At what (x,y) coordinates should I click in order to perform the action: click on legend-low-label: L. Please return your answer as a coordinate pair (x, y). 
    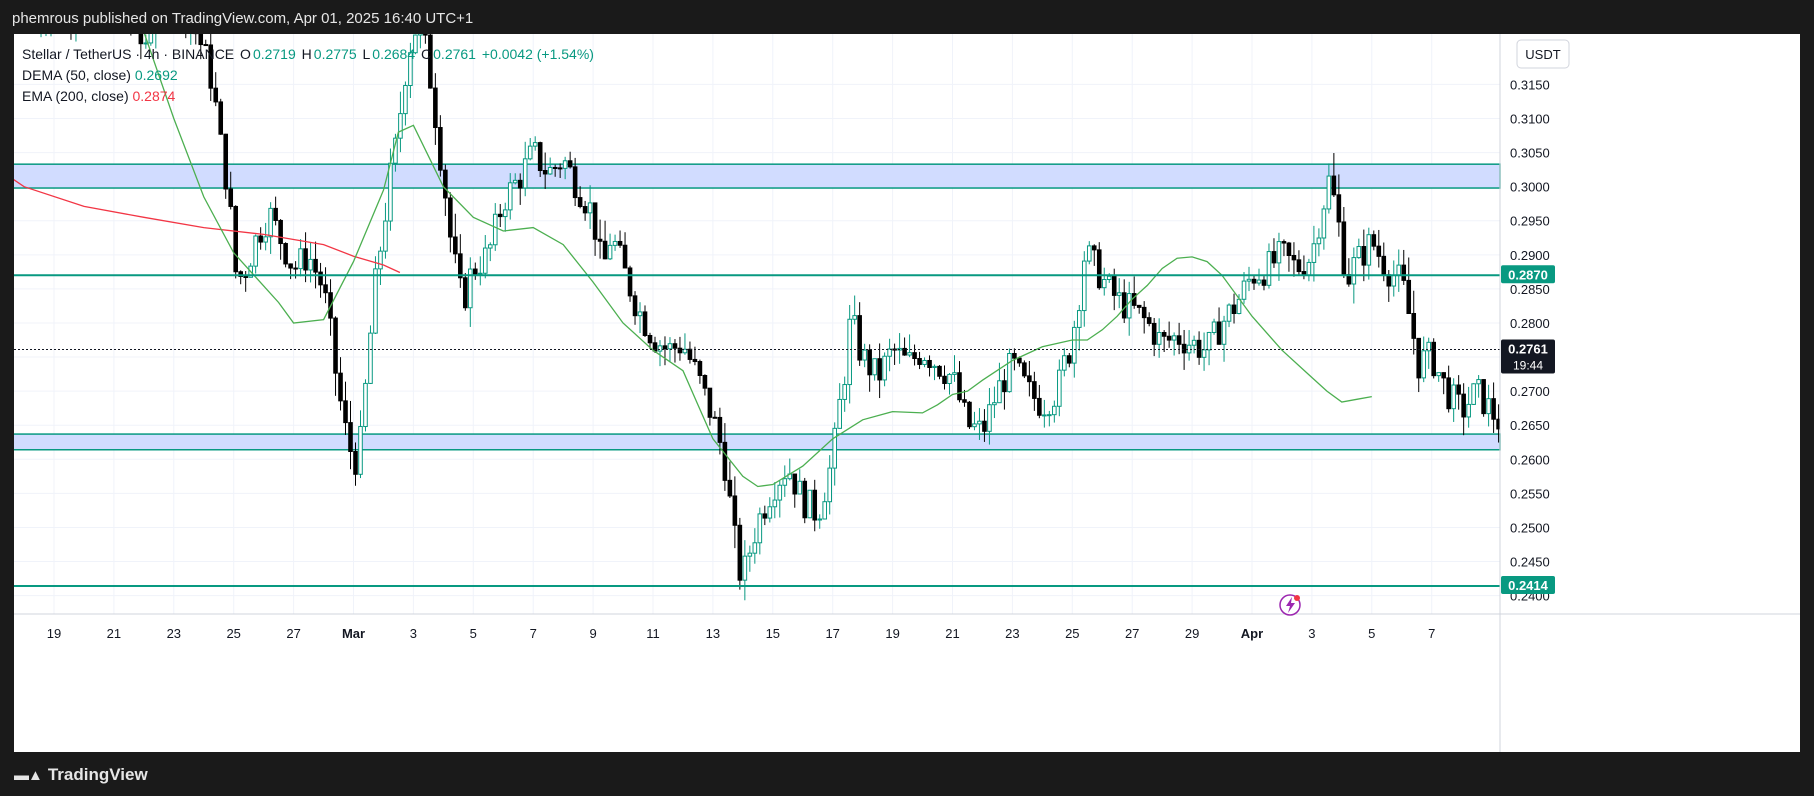
    Looking at the image, I should click on (366, 54).